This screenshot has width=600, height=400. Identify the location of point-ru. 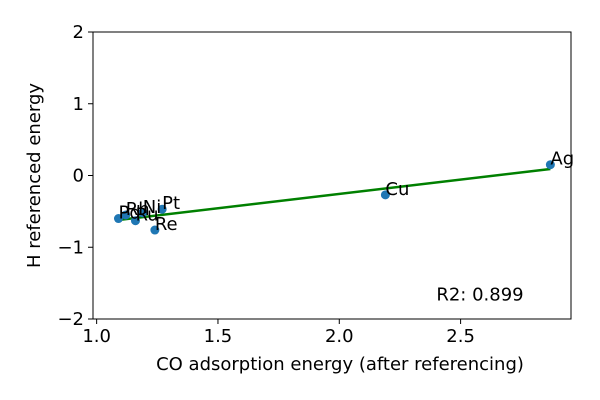
(135, 221).